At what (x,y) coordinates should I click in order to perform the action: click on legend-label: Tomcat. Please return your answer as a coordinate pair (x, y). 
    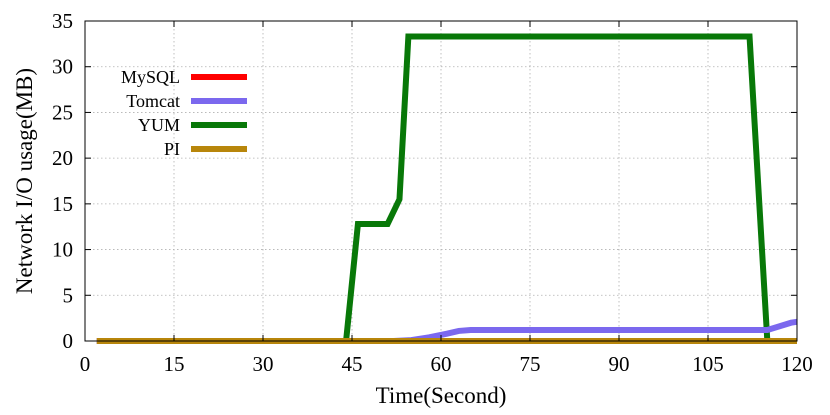
    Looking at the image, I should click on (153, 101).